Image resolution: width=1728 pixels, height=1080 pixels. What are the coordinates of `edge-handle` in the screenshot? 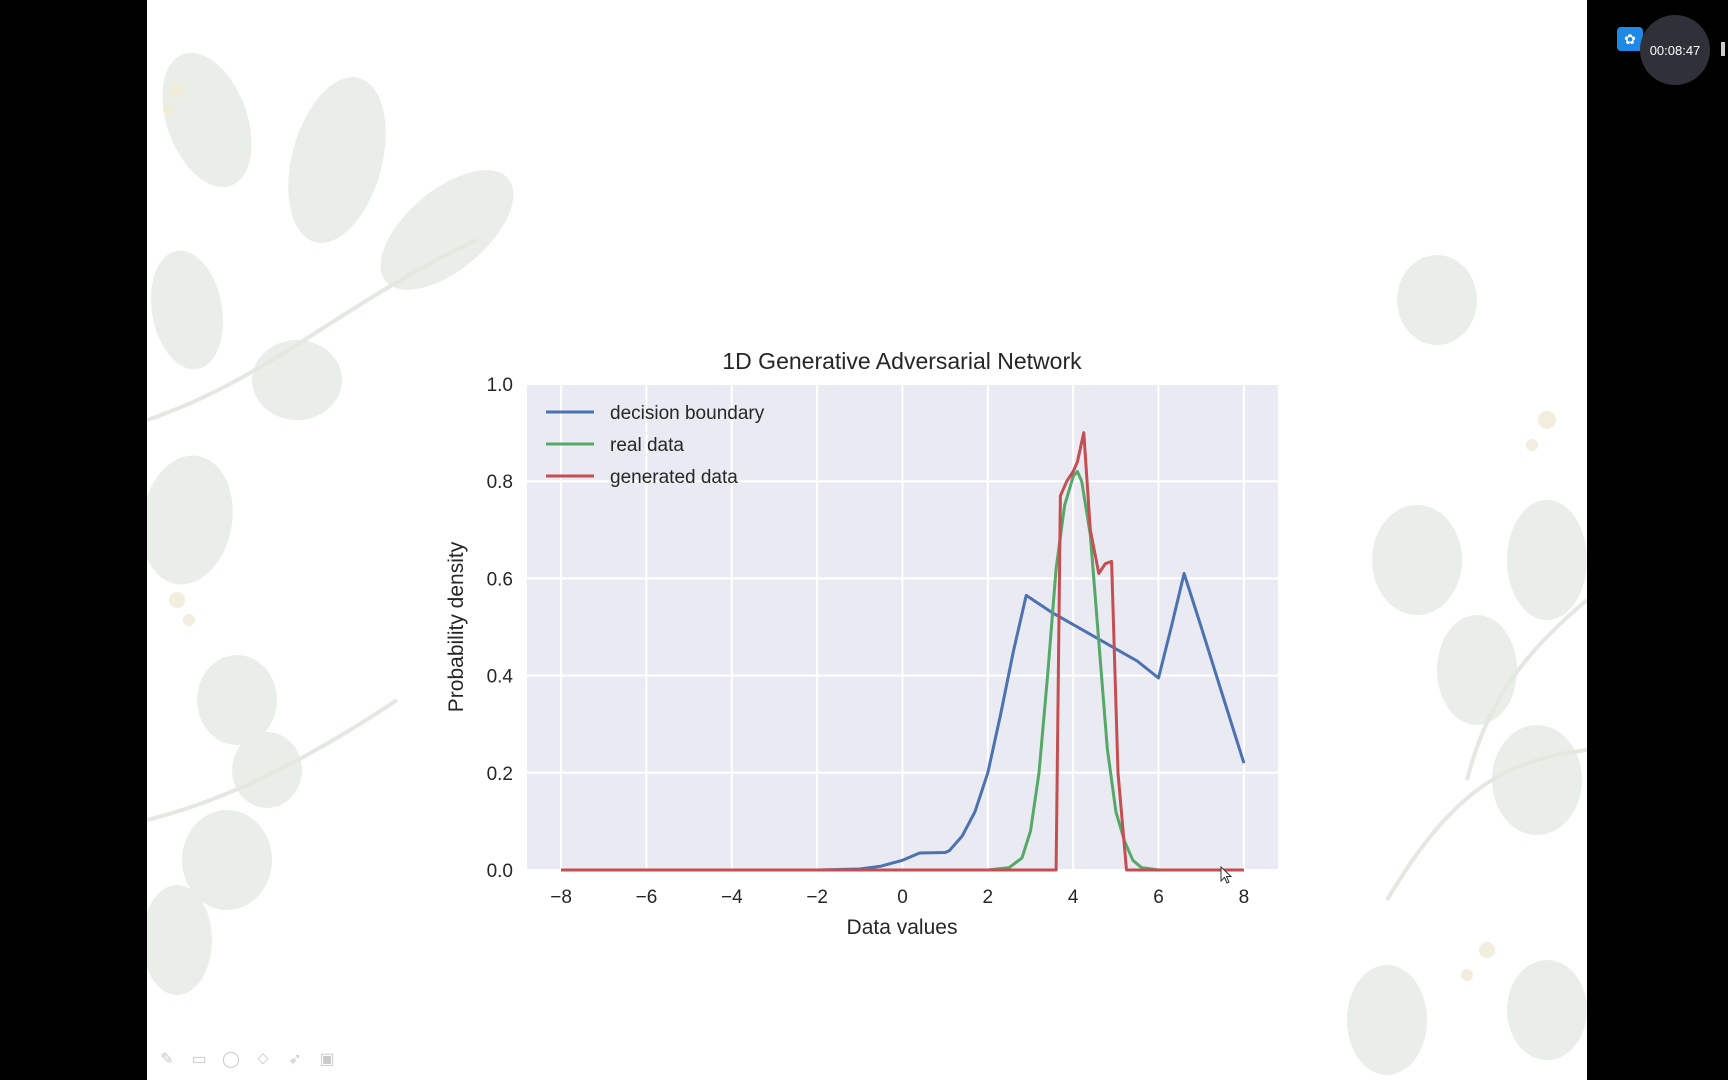 It's located at (1723, 49).